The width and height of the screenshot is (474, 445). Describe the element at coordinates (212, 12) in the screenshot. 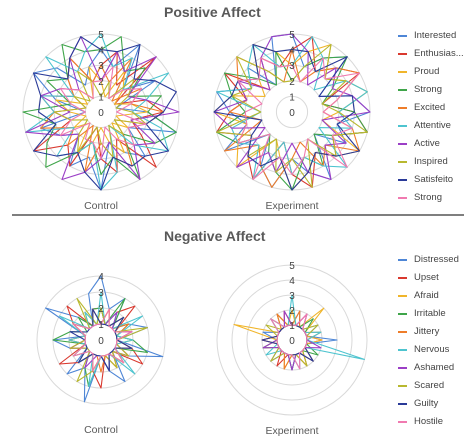

I see `positive-affect-title: Positive Affect` at that location.